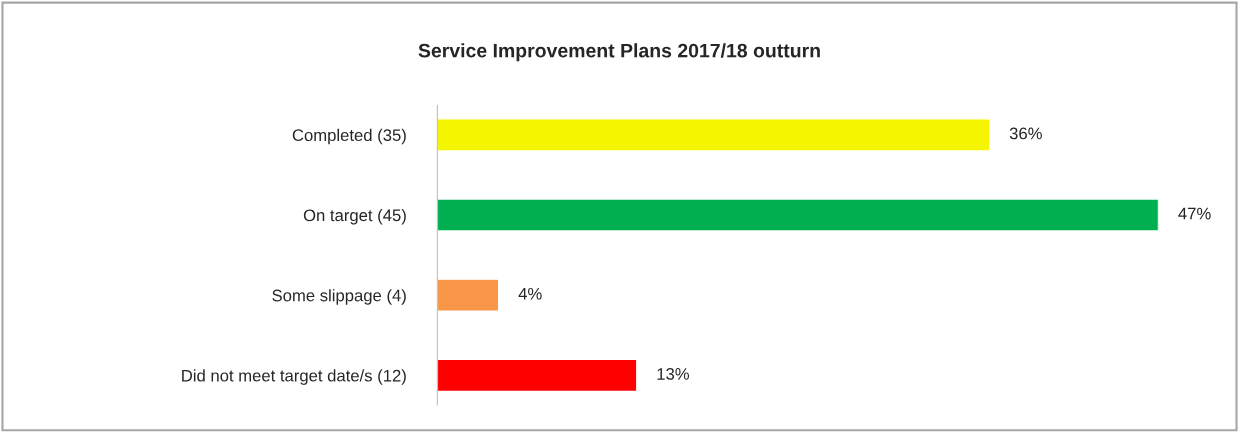  I want to click on y-tick-label: On target (45), so click(354, 216).